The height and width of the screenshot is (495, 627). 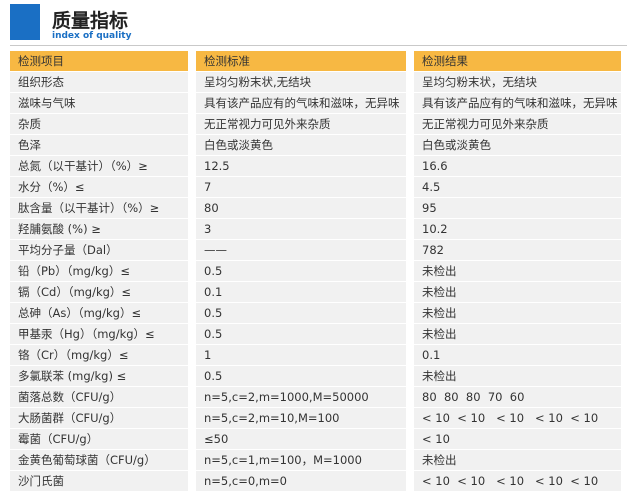 I want to click on table-cell: 7, so click(x=301, y=187).